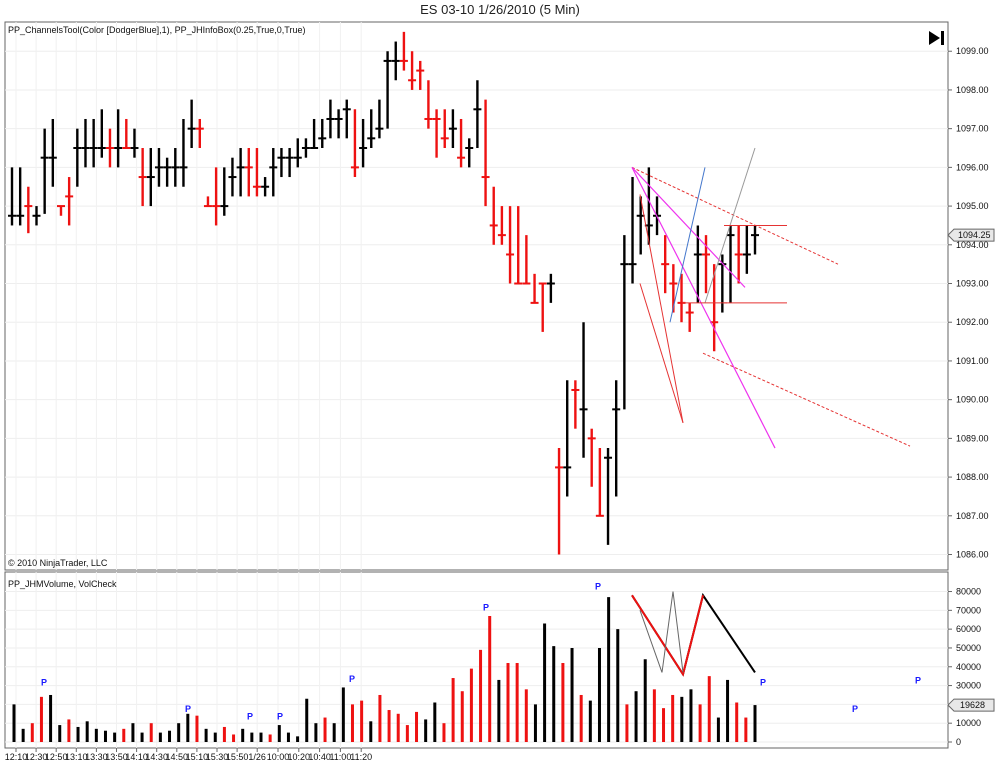  What do you see at coordinates (56, 757) in the screenshot?
I see `time-tick-label: 12:50` at bounding box center [56, 757].